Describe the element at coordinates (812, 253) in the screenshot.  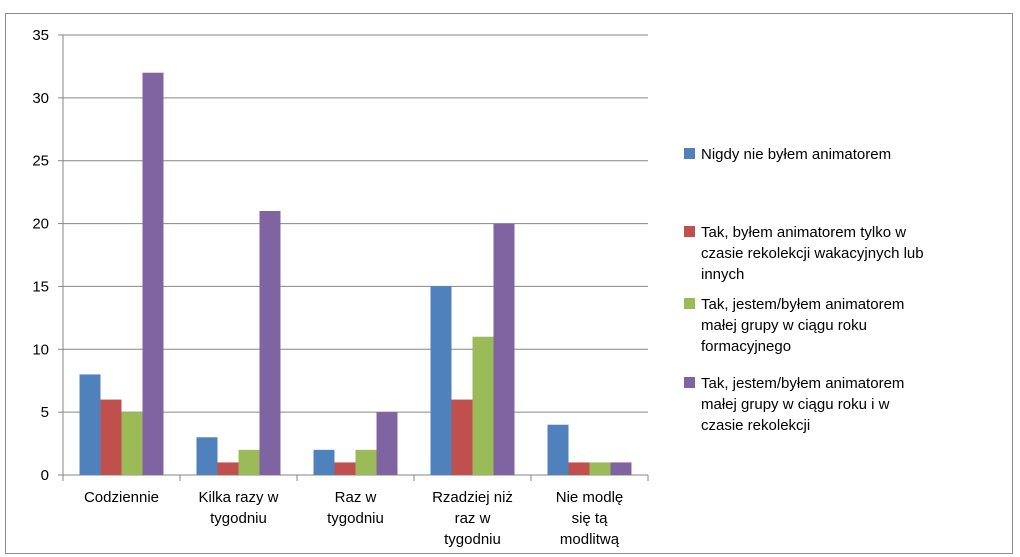
I see `legend-label: czasie rekolekcji wakacyjnych lub` at that location.